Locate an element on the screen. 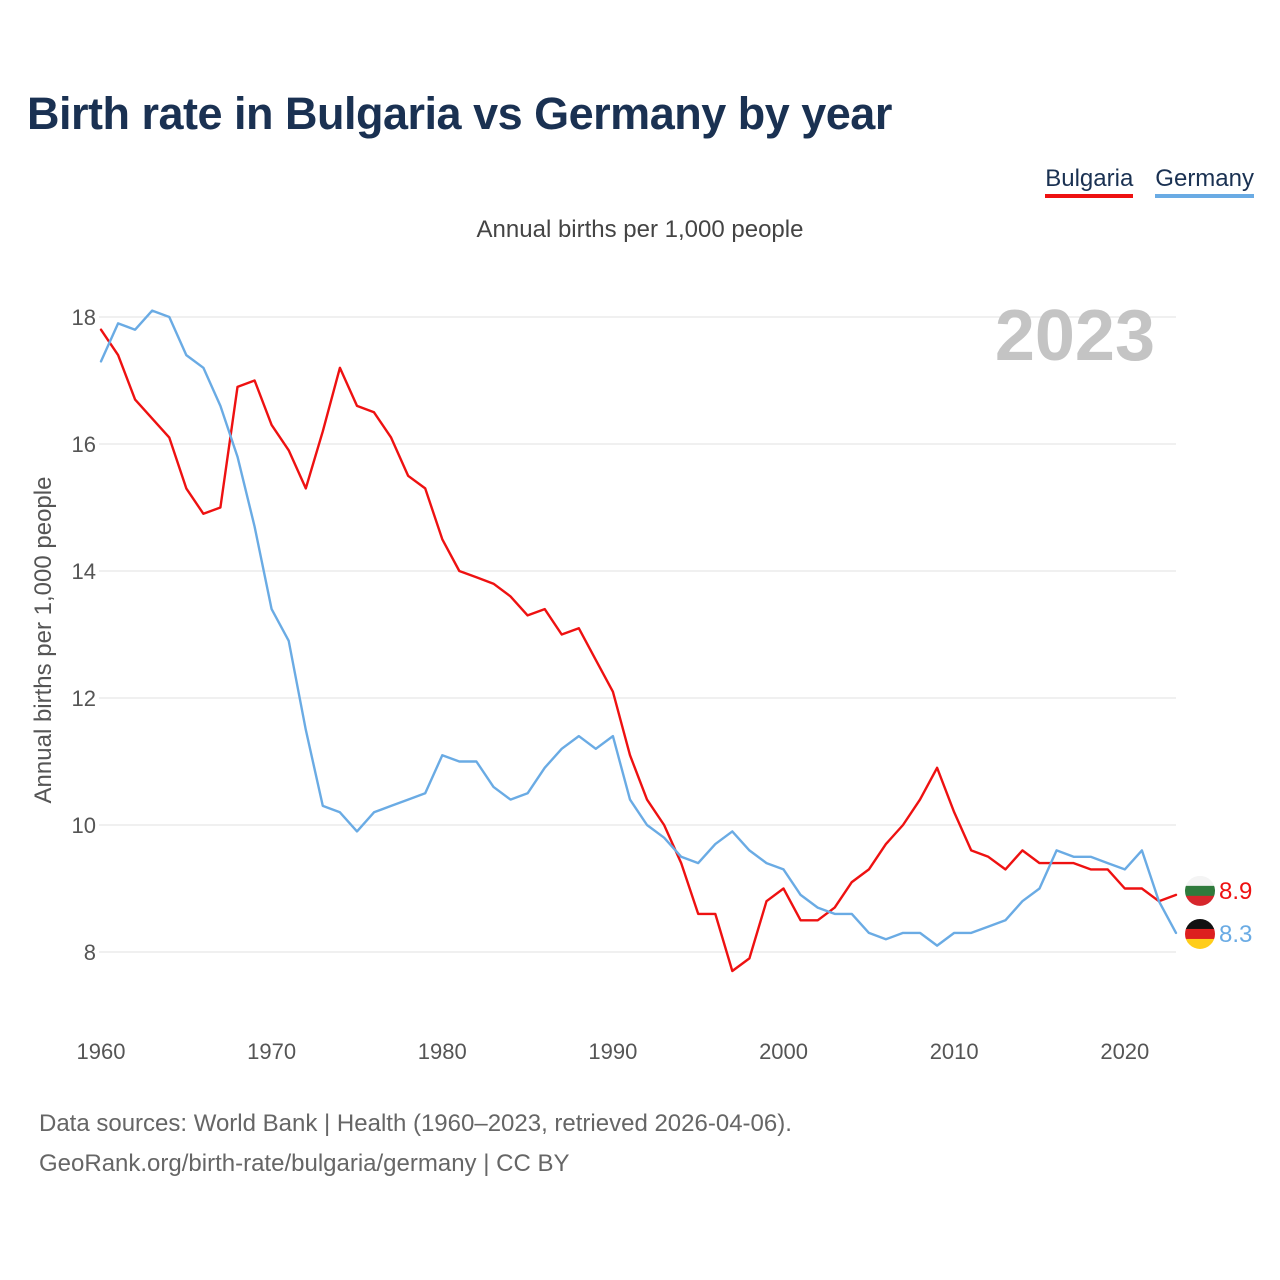  y-axis-ticks: 8 10 12 14 16 18 is located at coordinates (84, 635).